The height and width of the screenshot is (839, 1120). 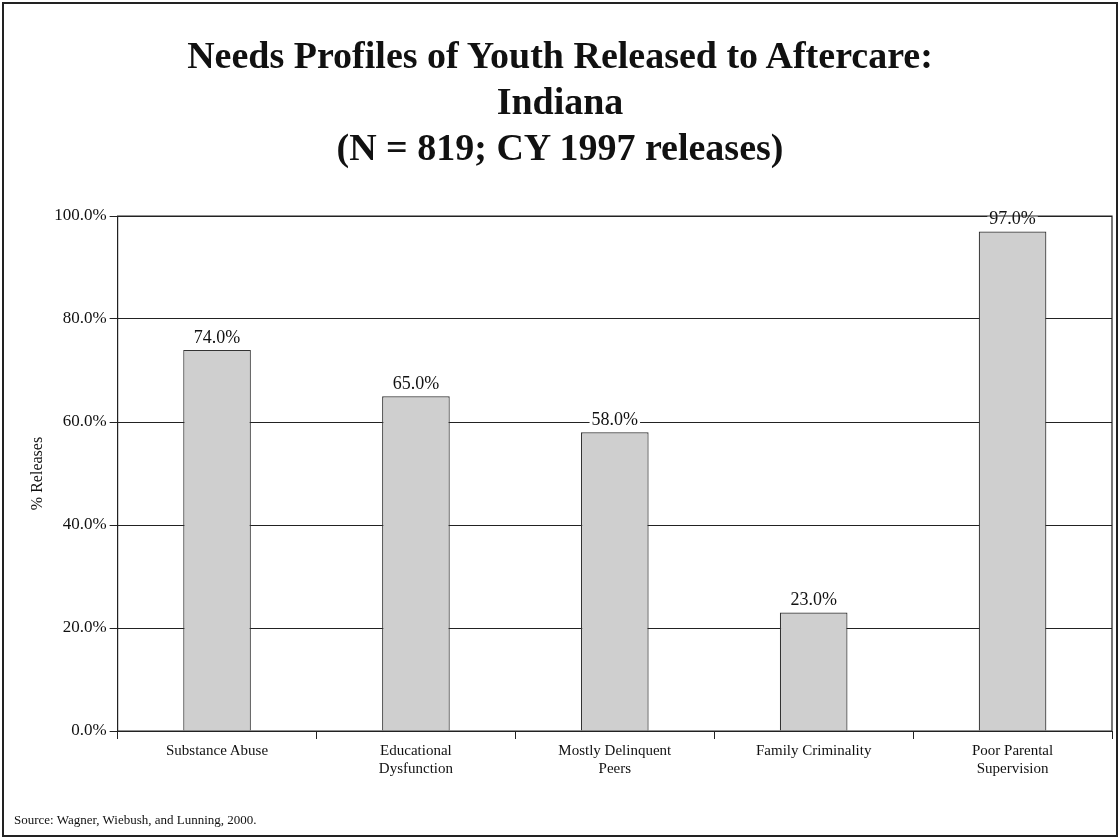 What do you see at coordinates (217, 749) in the screenshot?
I see `x-tick-label: Substance Abuse` at bounding box center [217, 749].